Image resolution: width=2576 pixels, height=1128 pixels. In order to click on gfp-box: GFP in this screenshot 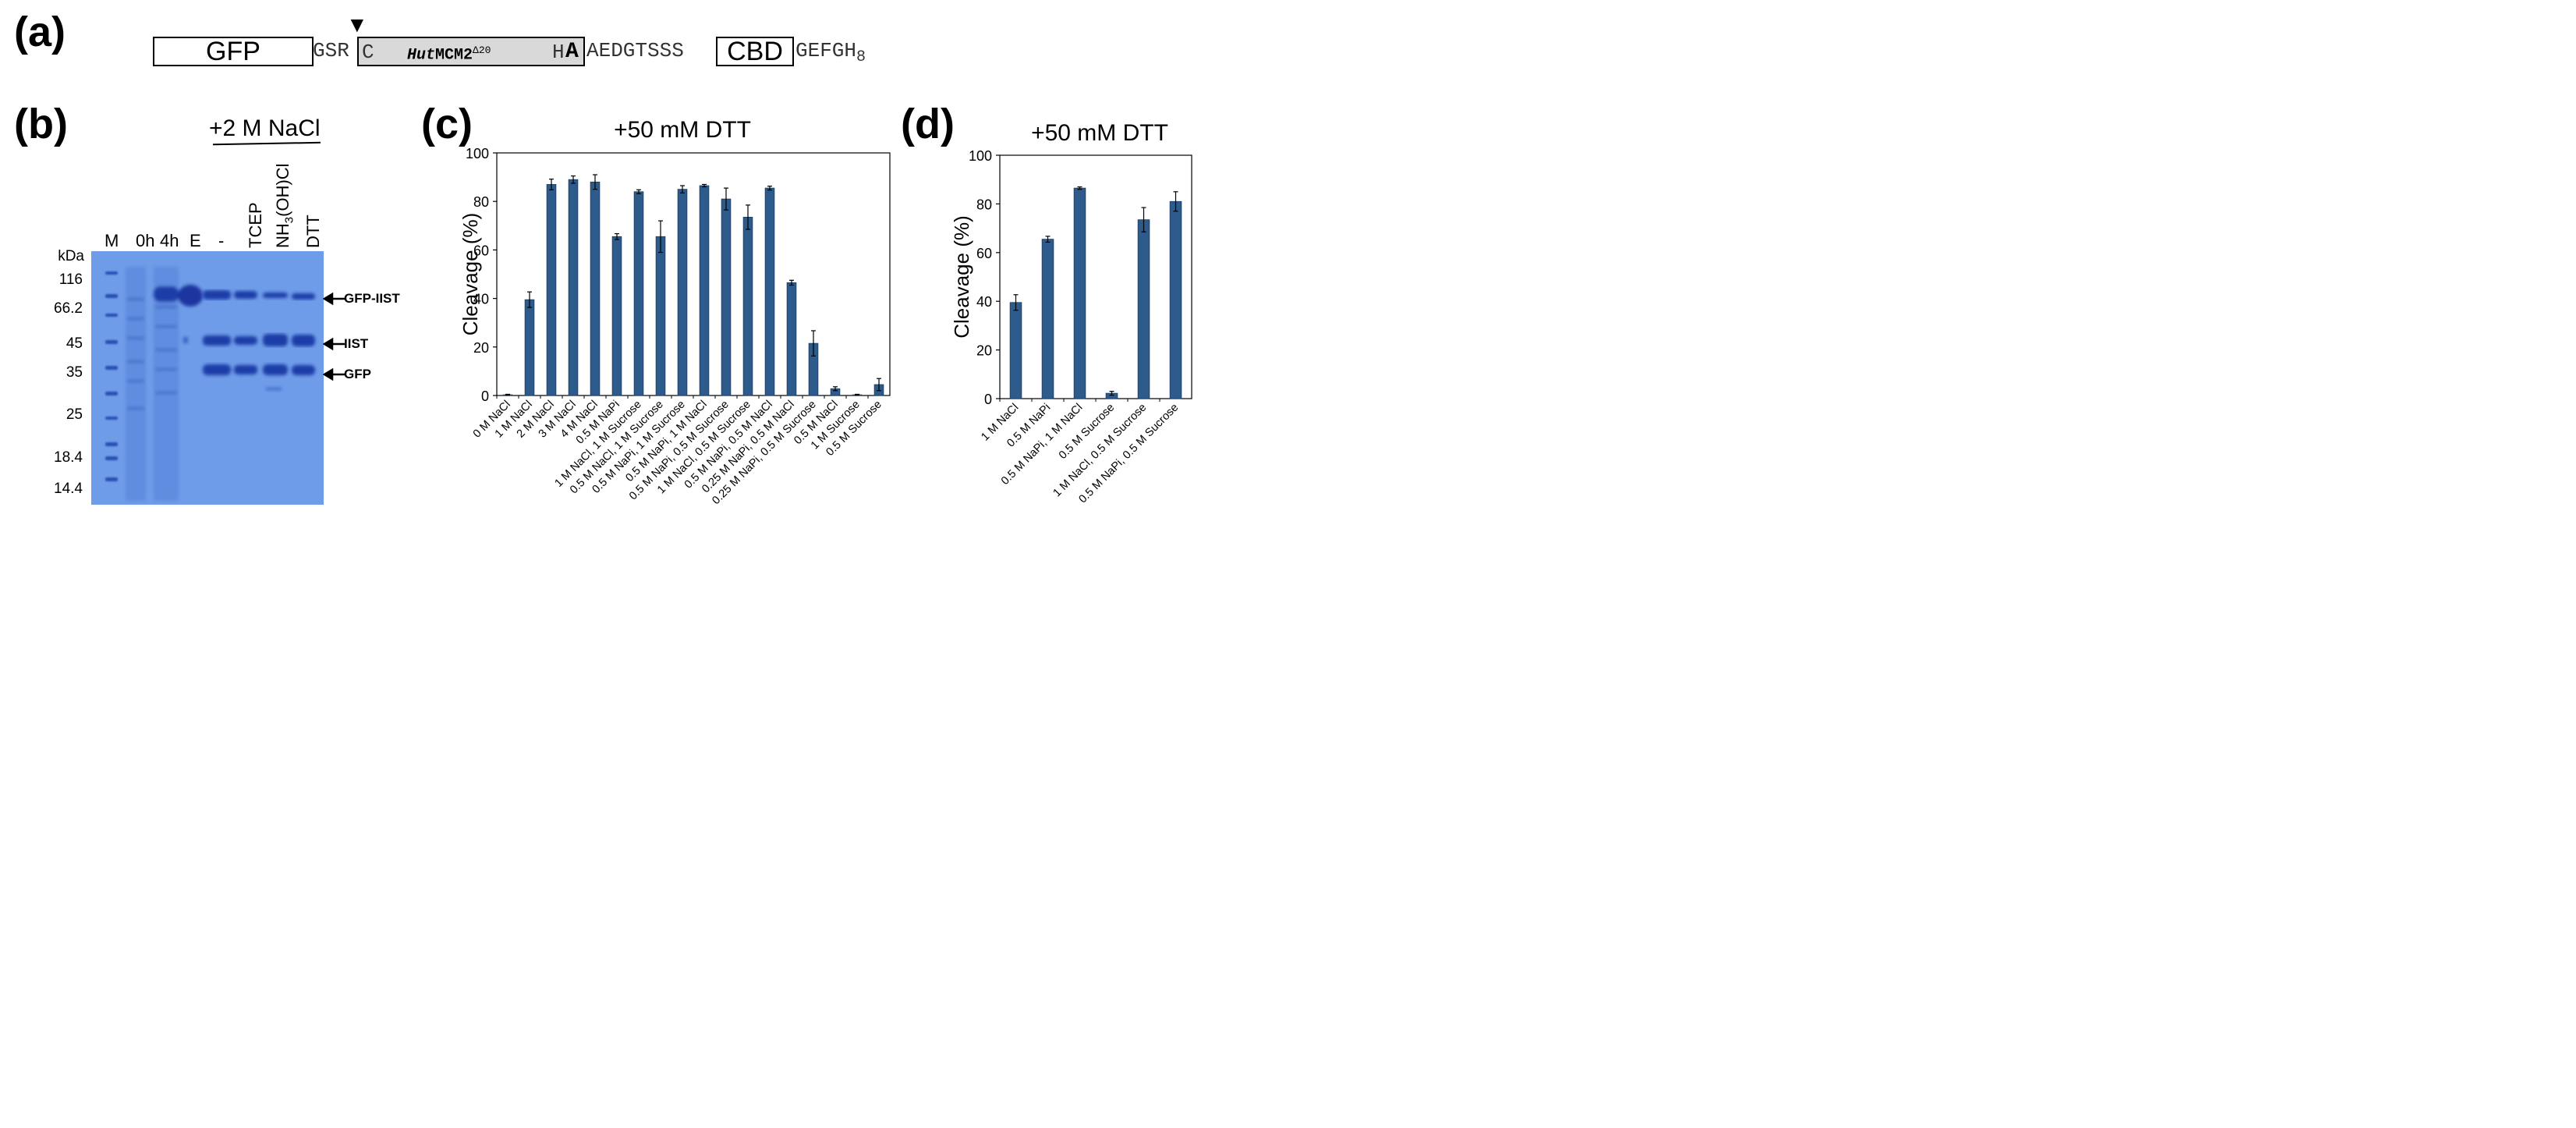, I will do `click(233, 51)`.